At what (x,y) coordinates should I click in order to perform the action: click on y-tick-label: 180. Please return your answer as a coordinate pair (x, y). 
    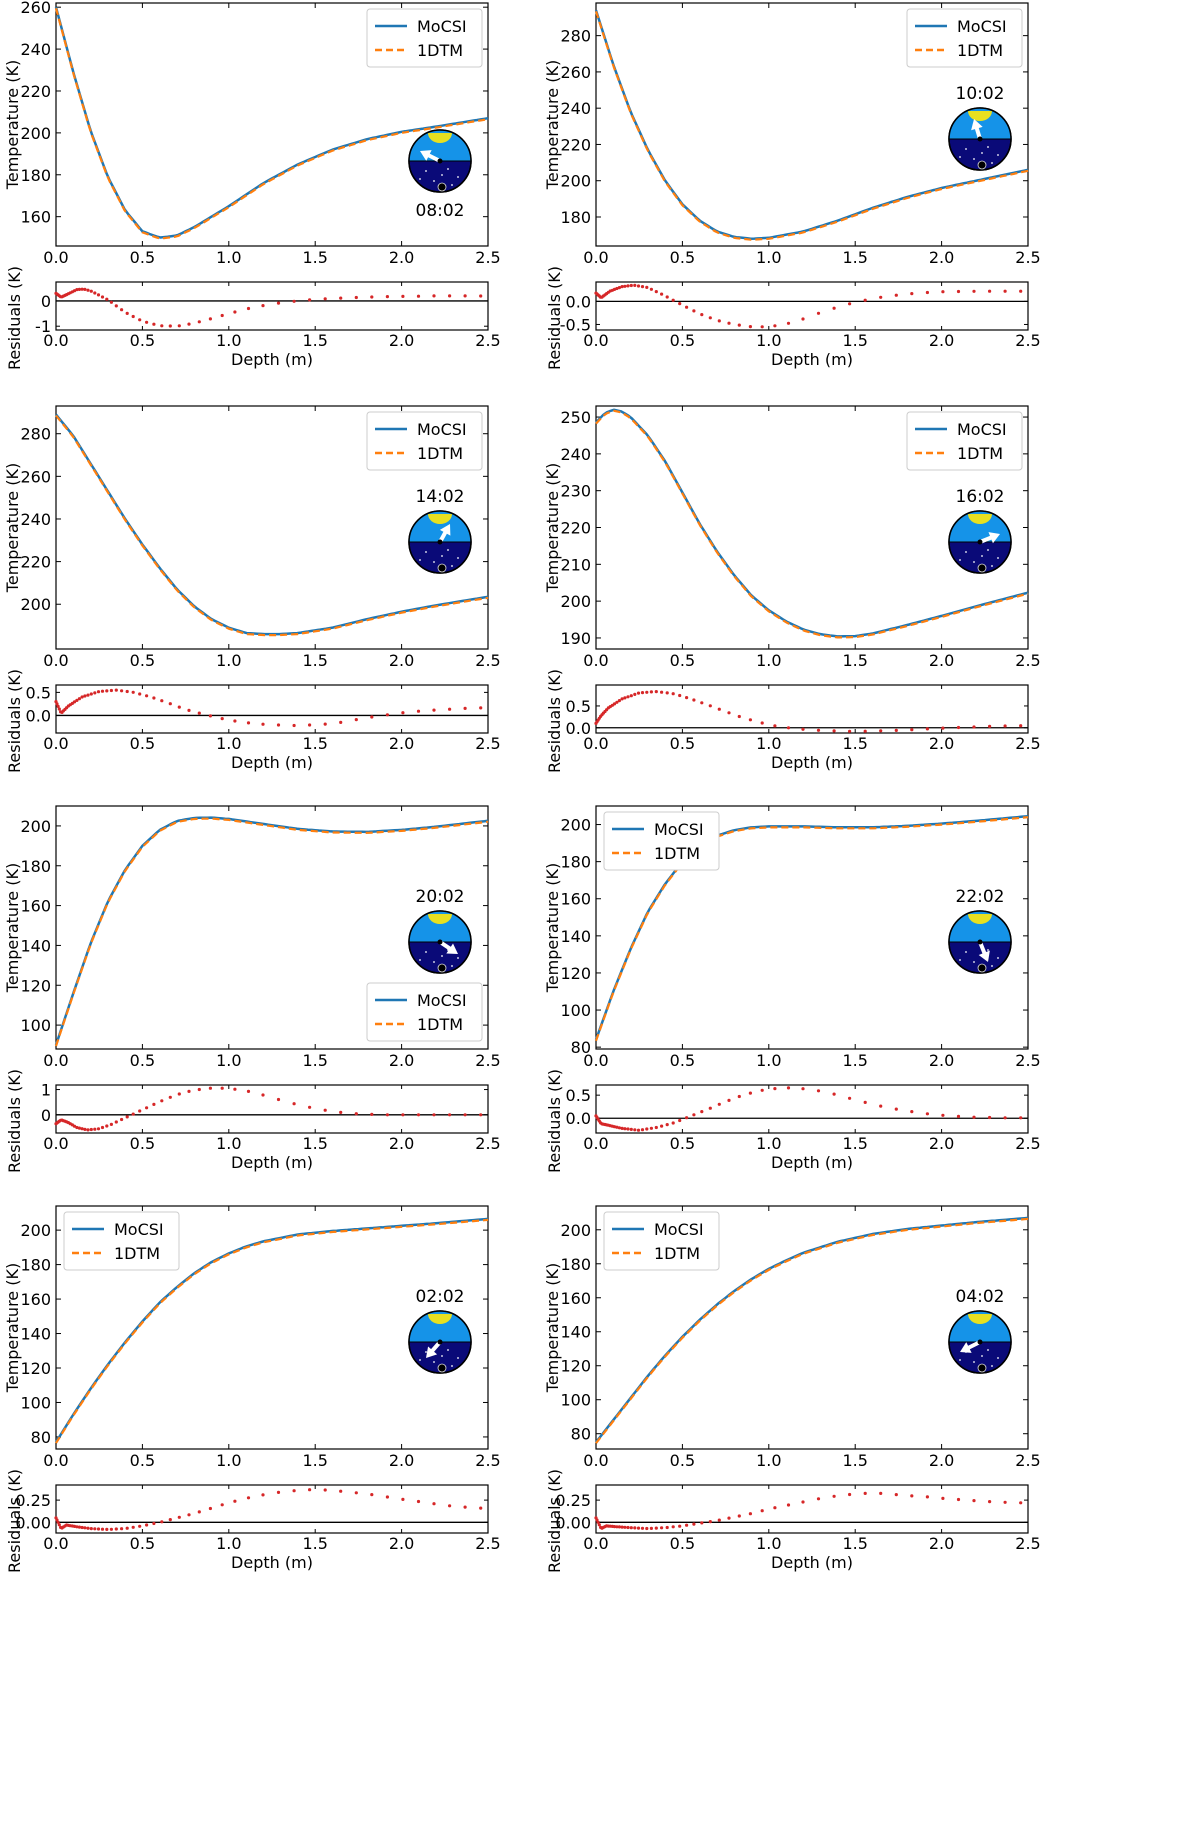
    Looking at the image, I should click on (575, 862).